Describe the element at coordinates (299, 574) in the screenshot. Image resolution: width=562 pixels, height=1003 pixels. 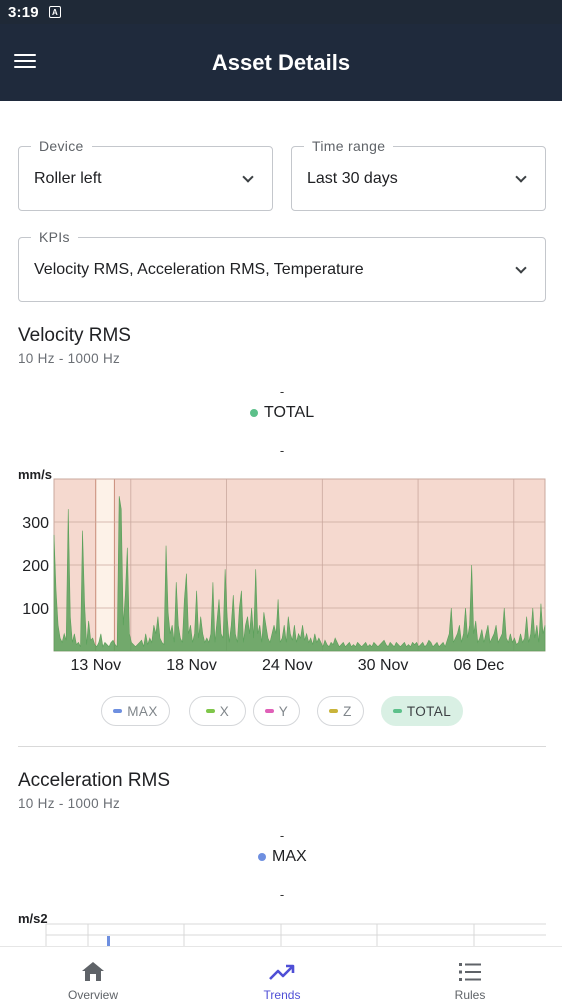
I see `series-total-area` at that location.